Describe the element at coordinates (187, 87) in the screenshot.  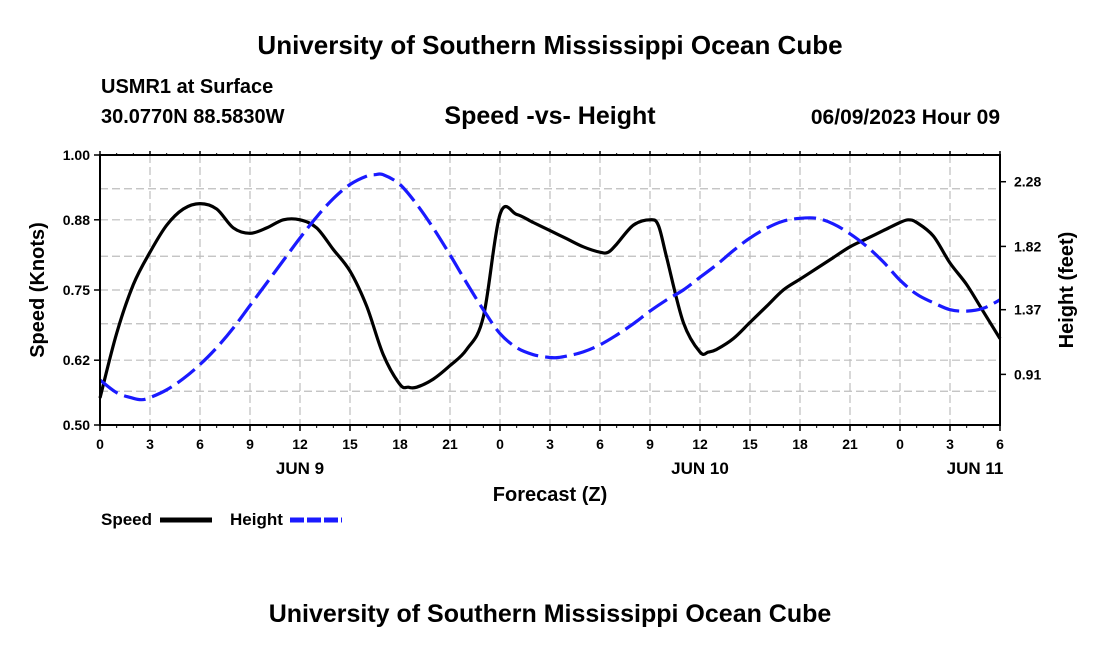
I see `station-label: USMR1 at Surface` at that location.